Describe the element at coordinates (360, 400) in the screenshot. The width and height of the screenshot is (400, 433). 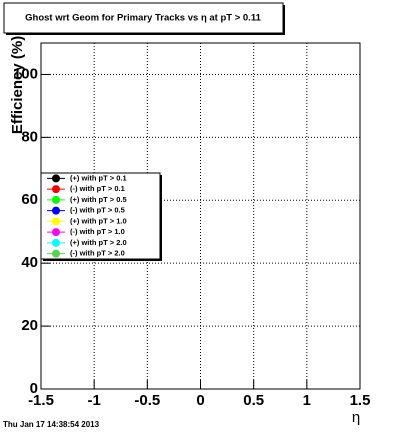
I see `x-tick-label: 1.5` at that location.